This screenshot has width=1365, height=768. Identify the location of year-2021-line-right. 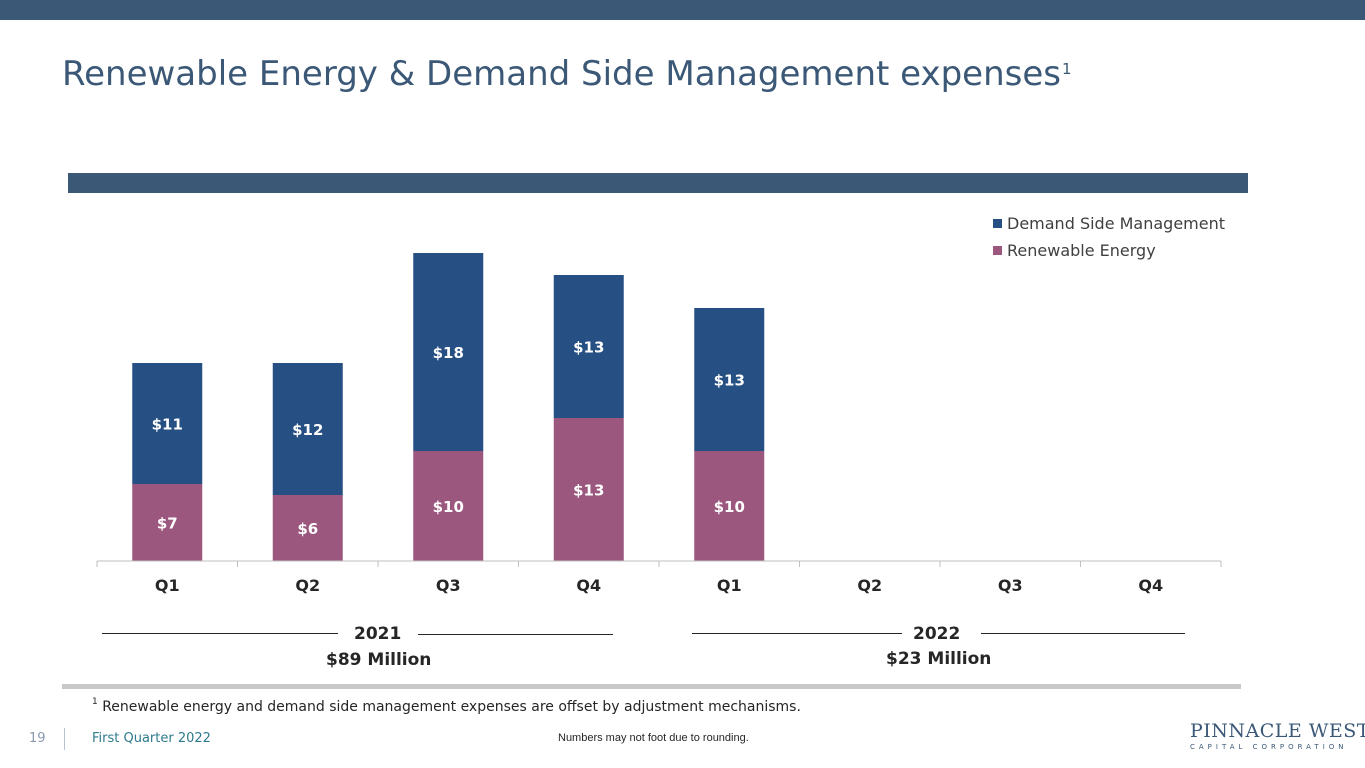
(515, 634).